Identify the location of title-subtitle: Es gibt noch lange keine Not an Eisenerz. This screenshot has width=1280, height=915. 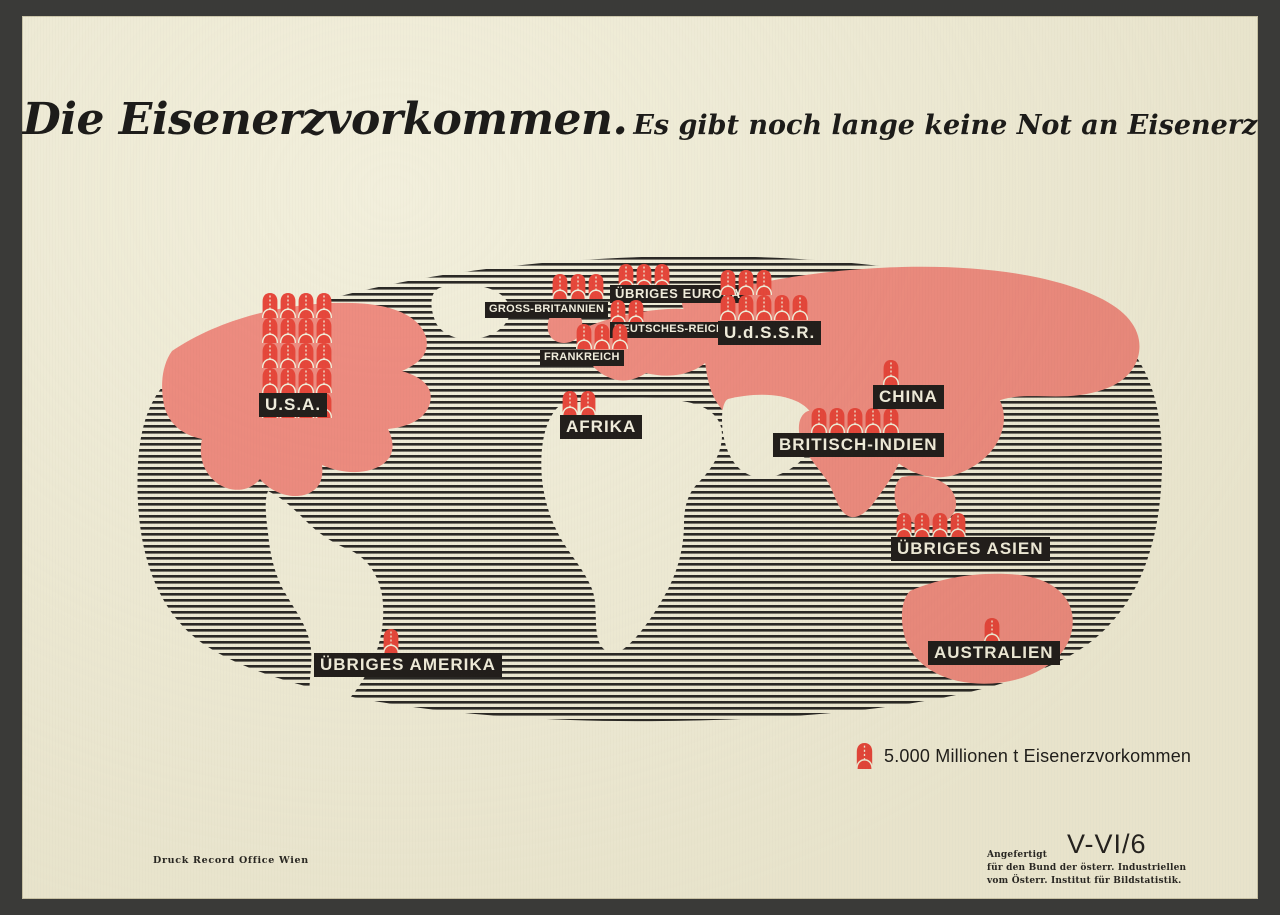
(945, 125).